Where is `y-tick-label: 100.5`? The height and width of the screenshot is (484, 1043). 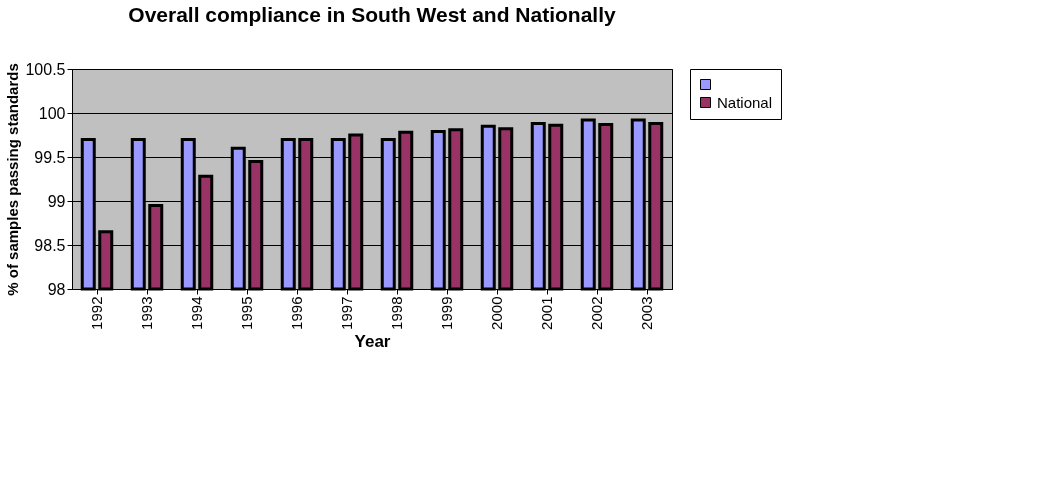 y-tick-label: 100.5 is located at coordinates (45, 69).